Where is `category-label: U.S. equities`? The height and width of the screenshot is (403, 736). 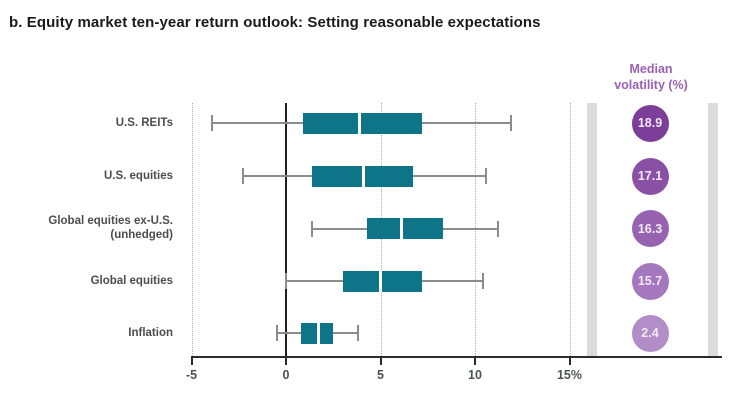 category-label: U.S. equities is located at coordinates (138, 175).